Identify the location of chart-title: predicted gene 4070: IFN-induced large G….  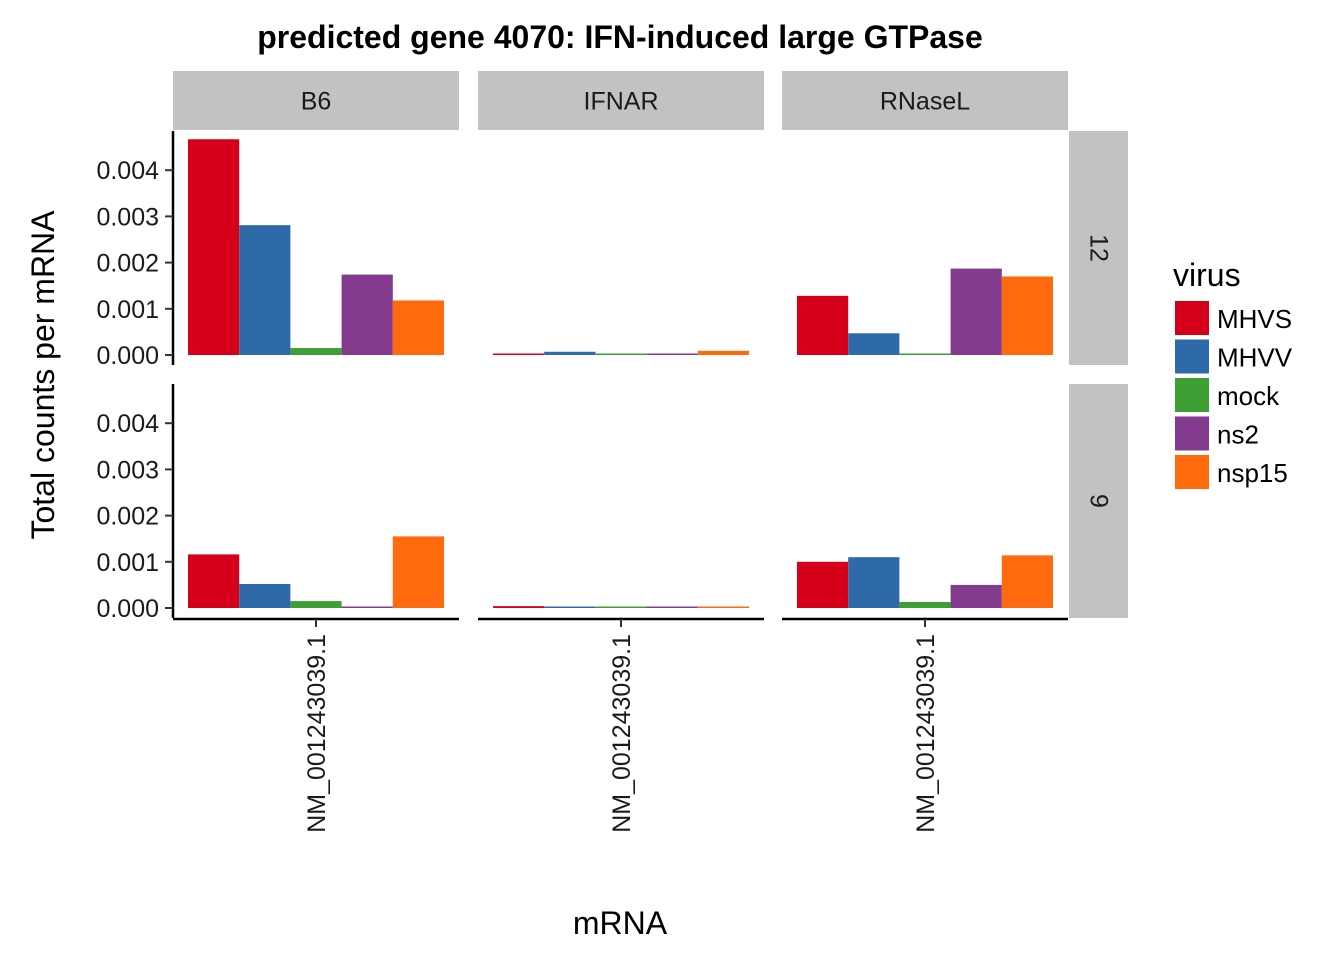
(620, 37).